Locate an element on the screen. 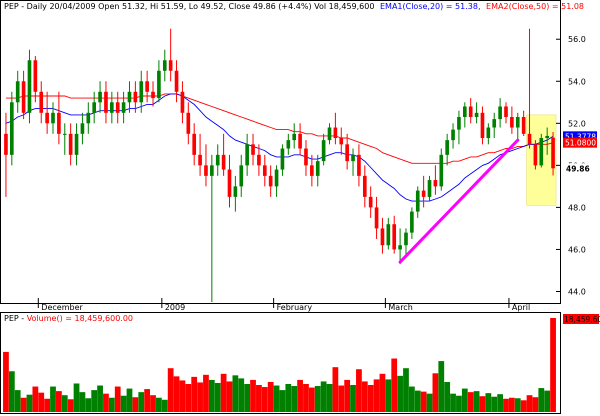 This screenshot has height=416, width=600. y-tick-label: 52.0 is located at coordinates (577, 123).